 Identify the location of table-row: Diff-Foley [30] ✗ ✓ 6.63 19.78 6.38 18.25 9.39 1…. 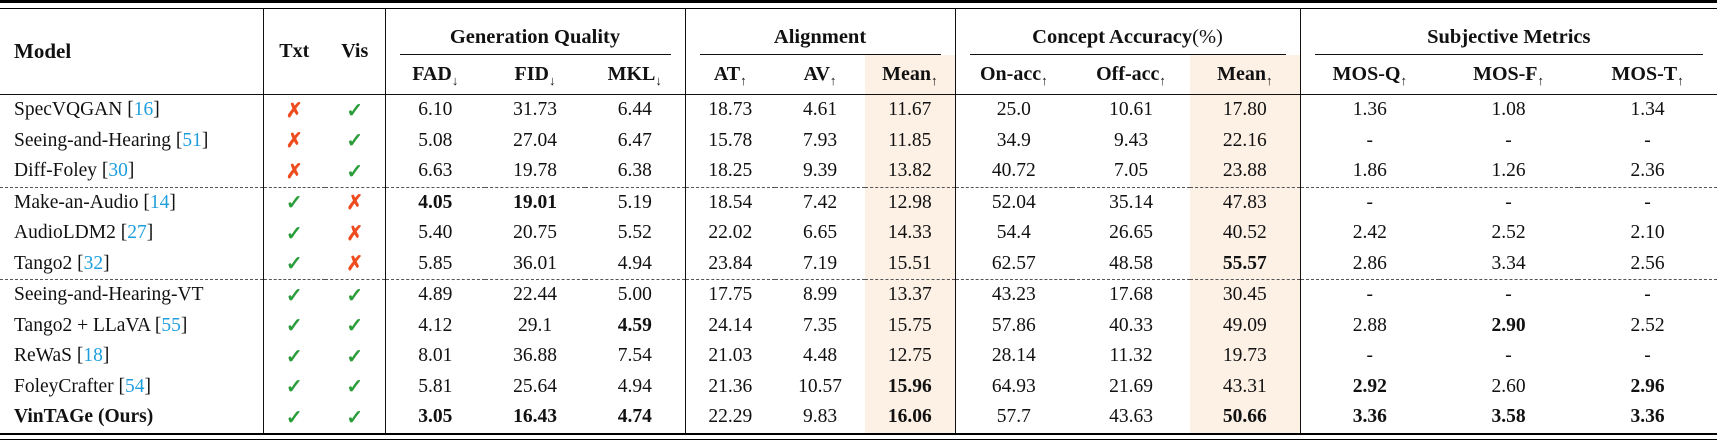
(858, 172).